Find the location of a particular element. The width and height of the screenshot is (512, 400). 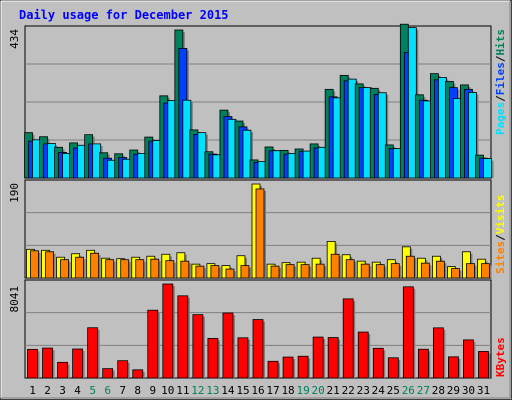

day-label-31: 31 is located at coordinates (483, 390).